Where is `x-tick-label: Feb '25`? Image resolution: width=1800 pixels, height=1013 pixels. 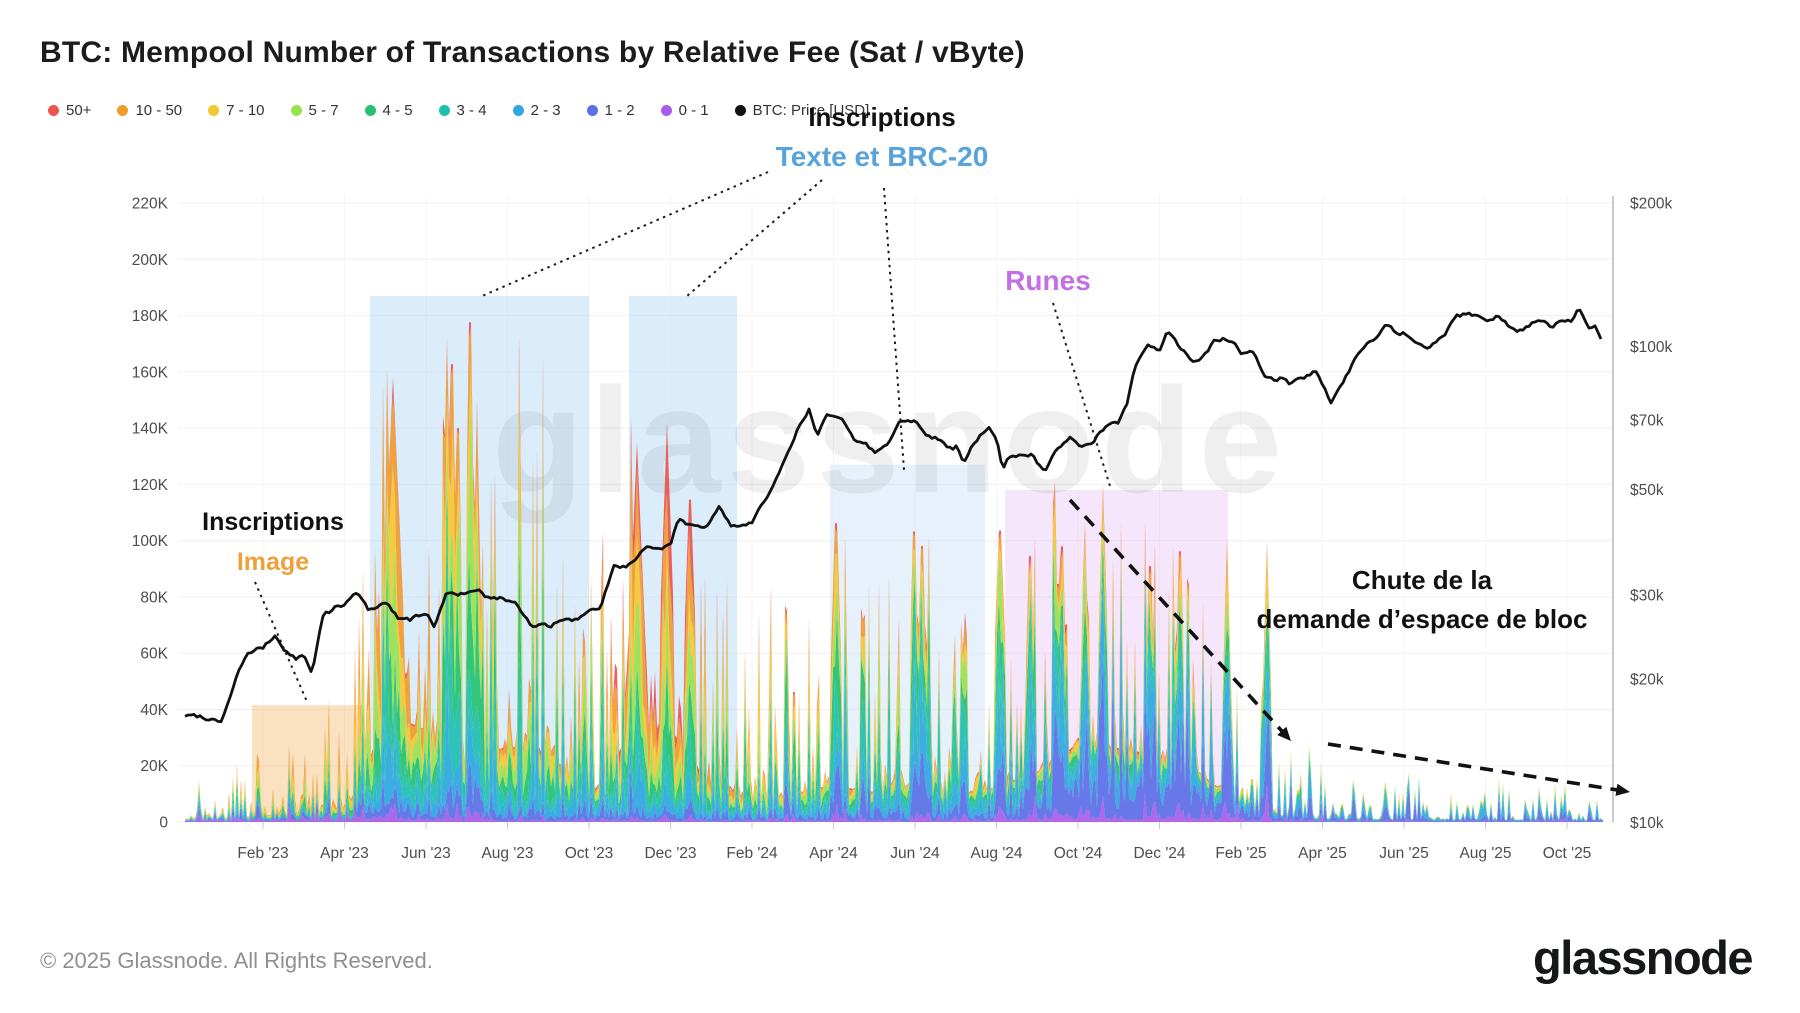
x-tick-label: Feb '25 is located at coordinates (1240, 853).